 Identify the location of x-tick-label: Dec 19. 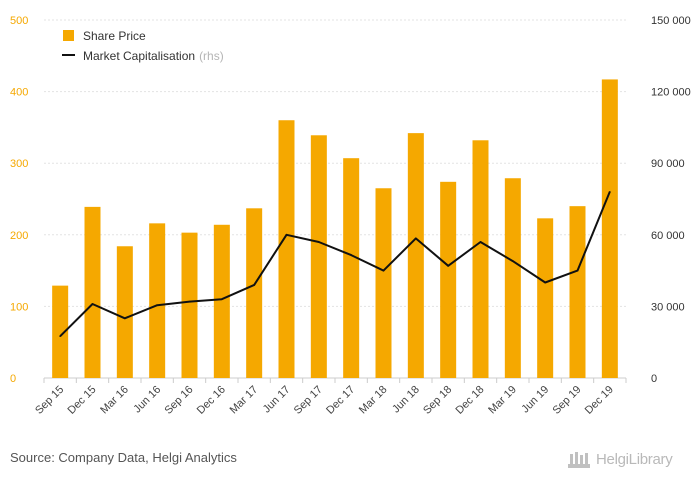
(599, 400).